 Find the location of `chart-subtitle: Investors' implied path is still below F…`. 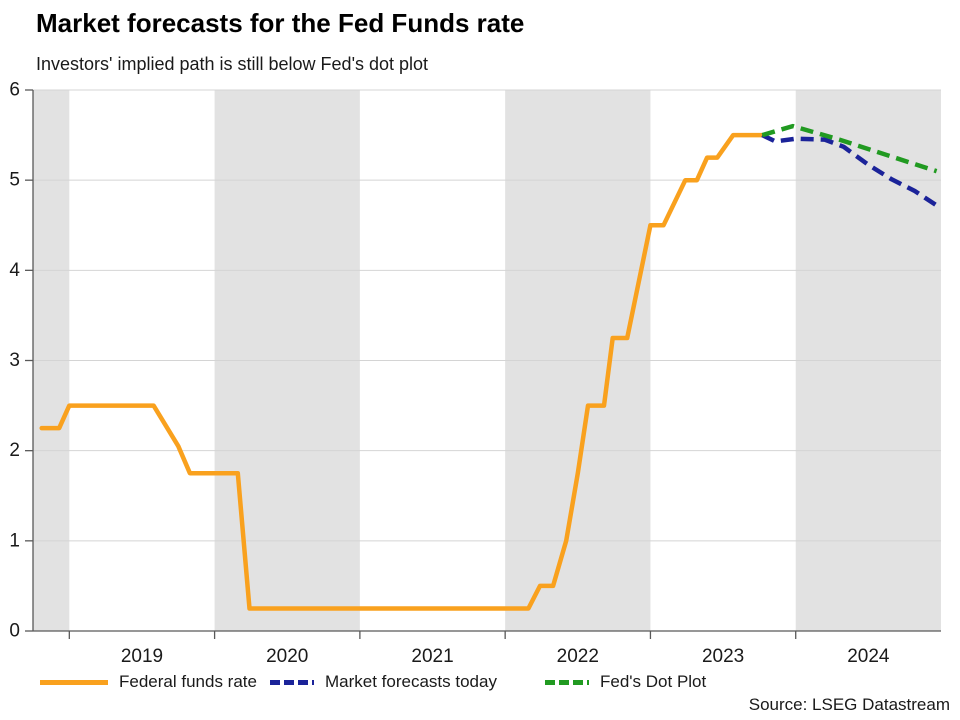

chart-subtitle: Investors' implied path is still below F… is located at coordinates (232, 64).